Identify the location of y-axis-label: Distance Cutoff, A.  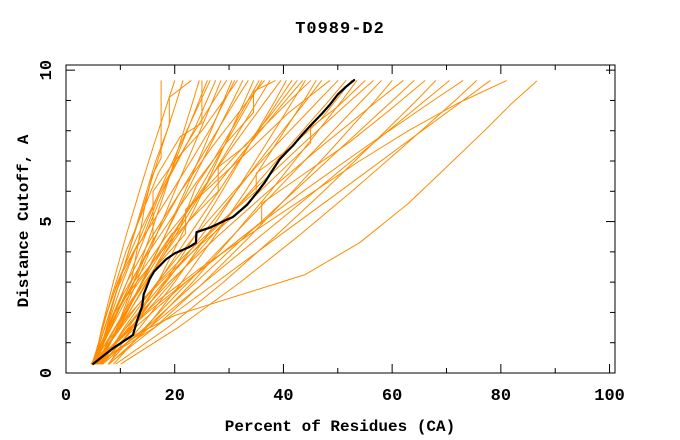
(24, 221).